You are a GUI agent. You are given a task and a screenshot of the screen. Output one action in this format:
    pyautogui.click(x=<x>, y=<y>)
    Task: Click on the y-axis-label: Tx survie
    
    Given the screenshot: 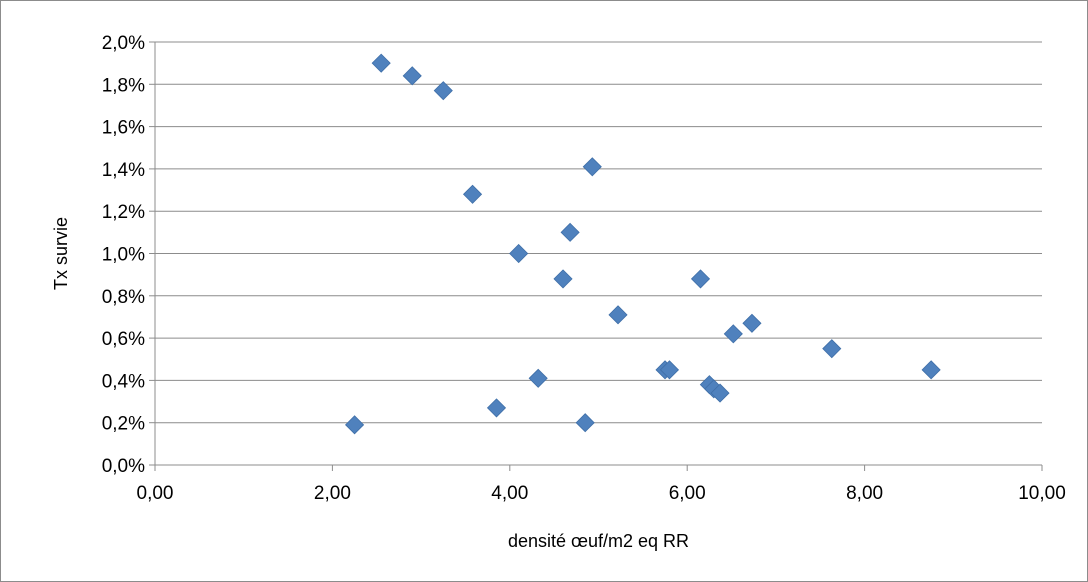 What is the action you would take?
    pyautogui.click(x=61, y=253)
    